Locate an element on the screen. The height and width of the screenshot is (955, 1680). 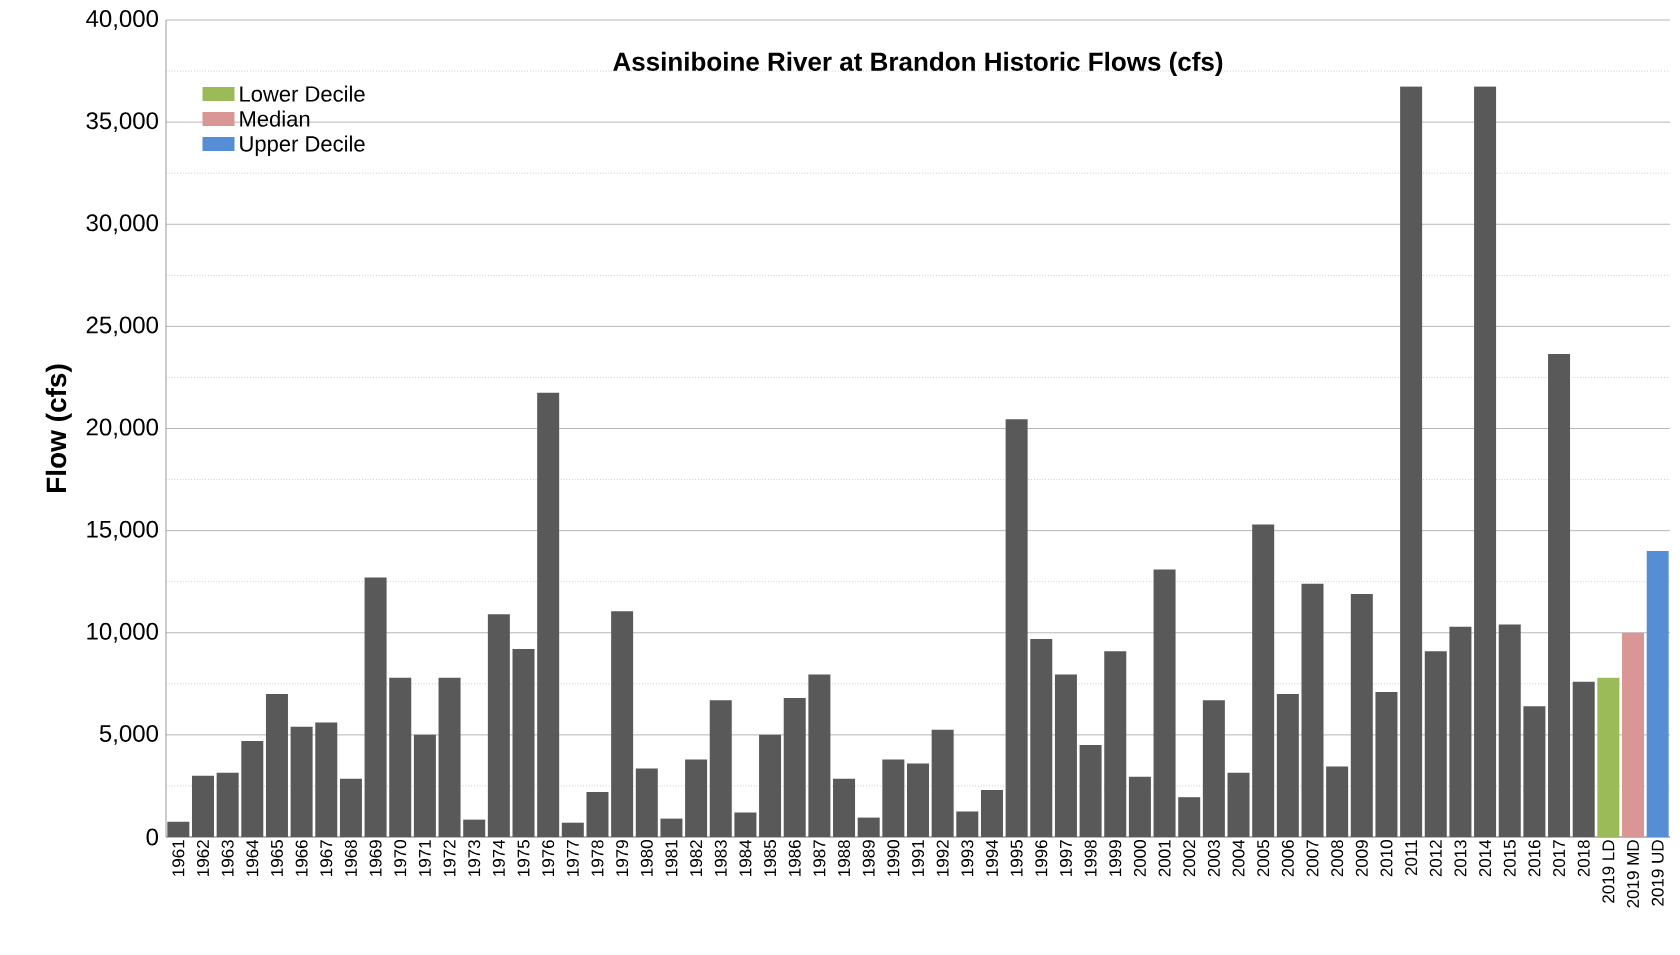
y-tick-label: 5,000 is located at coordinates (129, 734).